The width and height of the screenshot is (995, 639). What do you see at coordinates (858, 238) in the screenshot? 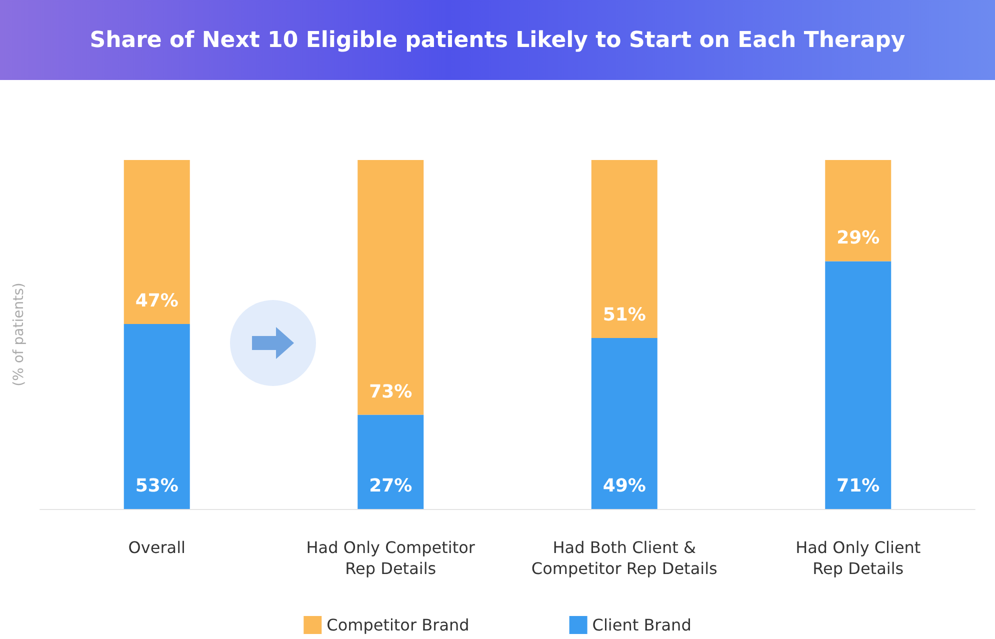
I see `data-label: 29%` at bounding box center [858, 238].